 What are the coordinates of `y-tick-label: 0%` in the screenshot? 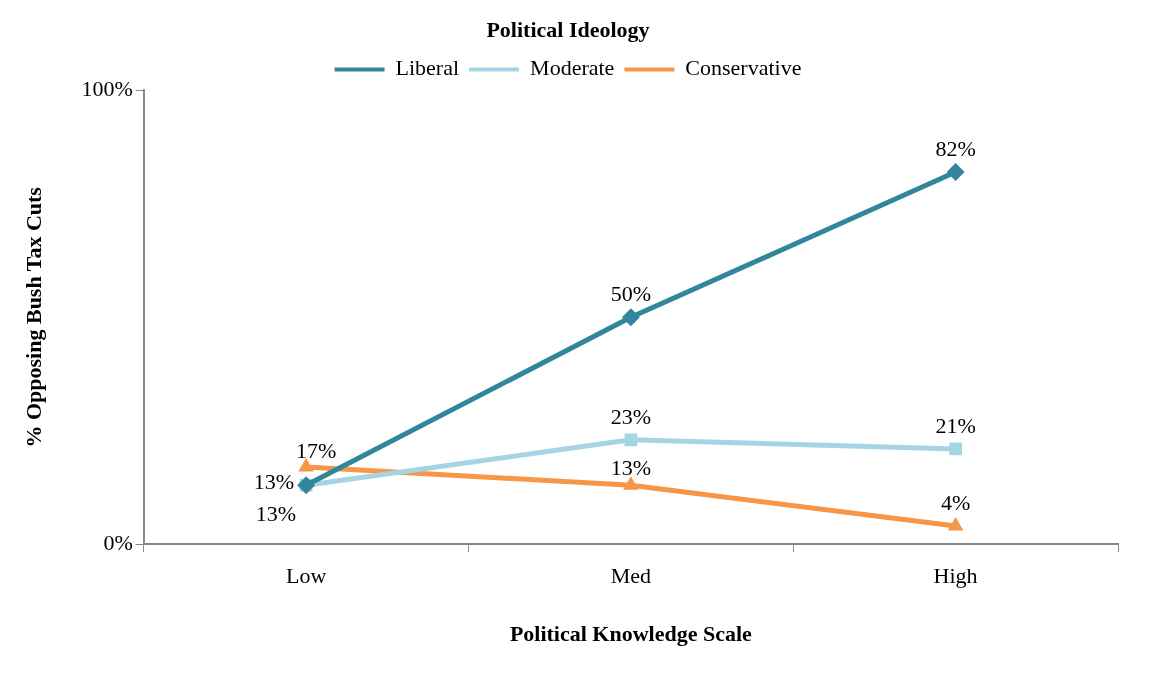 It's located at (118, 542).